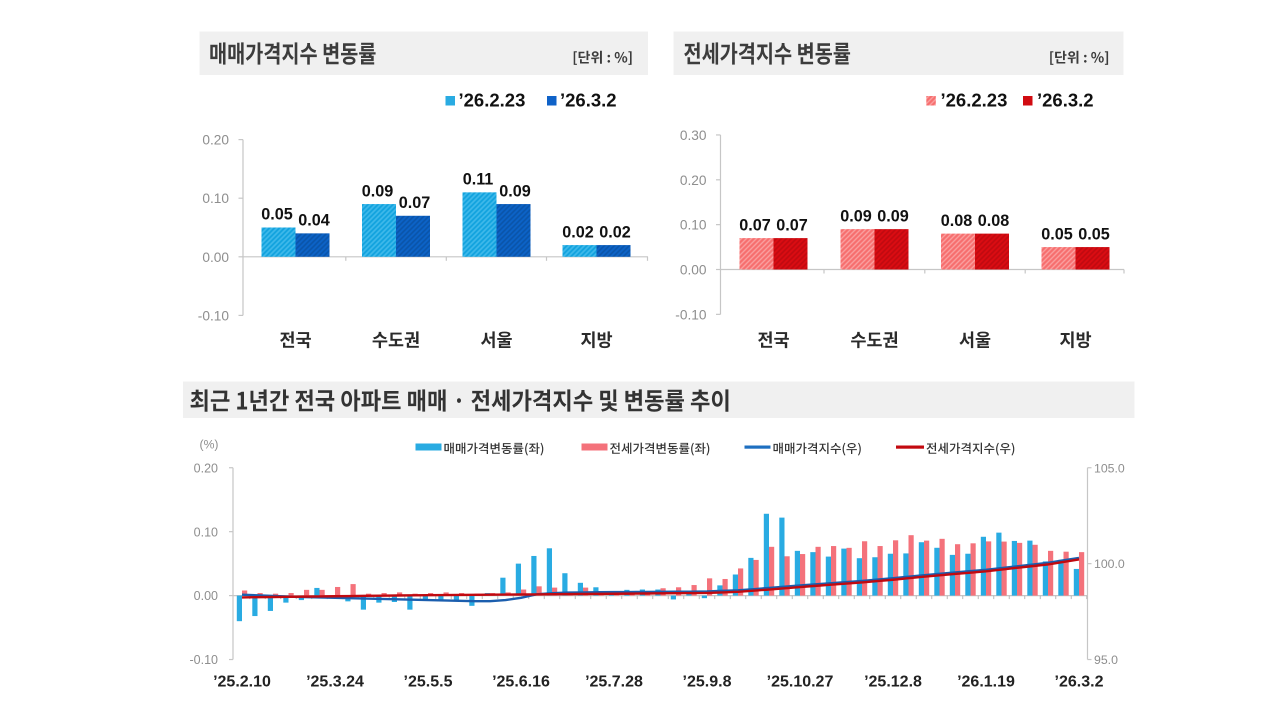 Image resolution: width=1280 pixels, height=720 pixels. What do you see at coordinates (314, 221) in the screenshot?
I see `svg-text: 0.04` at bounding box center [314, 221].